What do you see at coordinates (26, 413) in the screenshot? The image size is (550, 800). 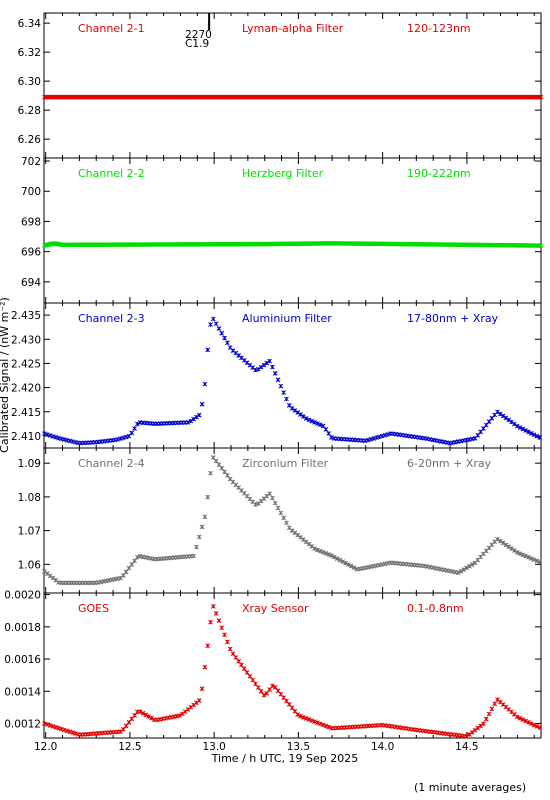 I see `y-tick-label: 2.415` at bounding box center [26, 413].